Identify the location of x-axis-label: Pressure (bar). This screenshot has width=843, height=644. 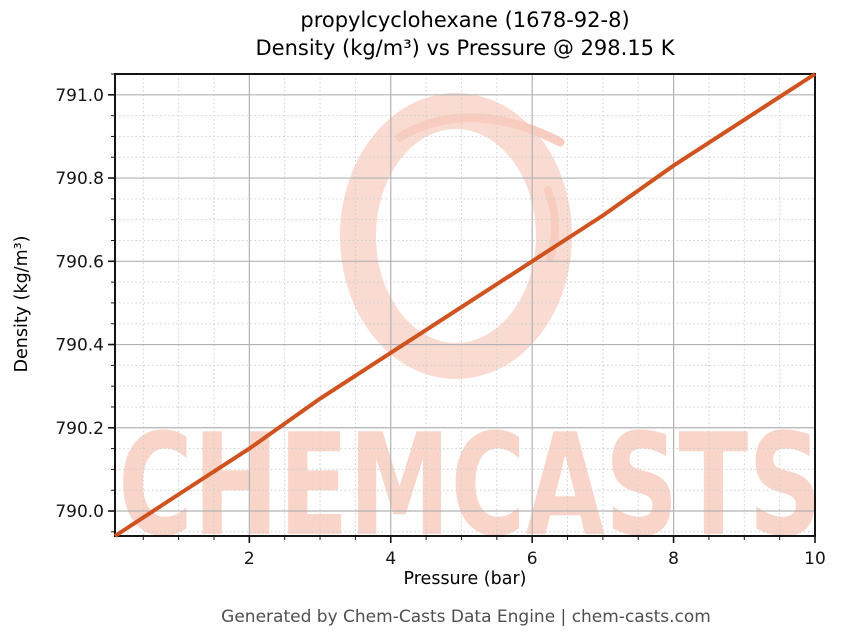
(465, 579).